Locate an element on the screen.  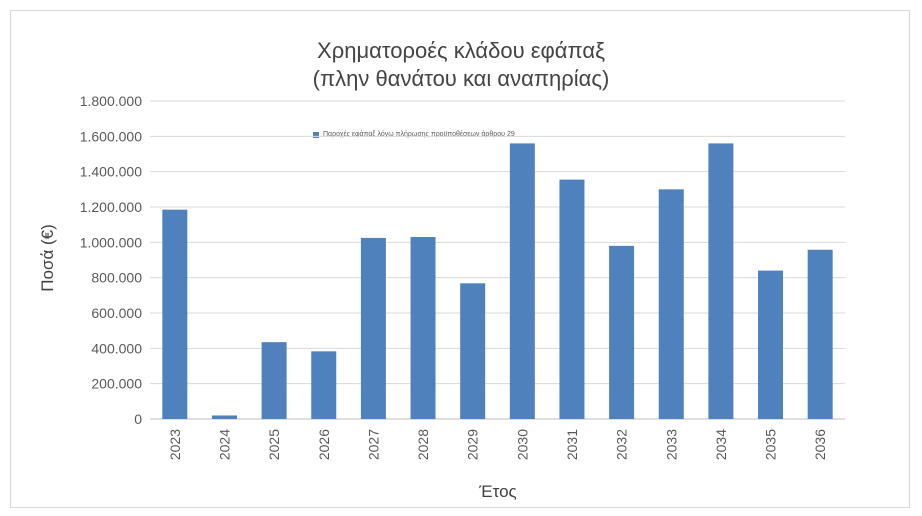
x-tick-label: 2026 is located at coordinates (324, 444).